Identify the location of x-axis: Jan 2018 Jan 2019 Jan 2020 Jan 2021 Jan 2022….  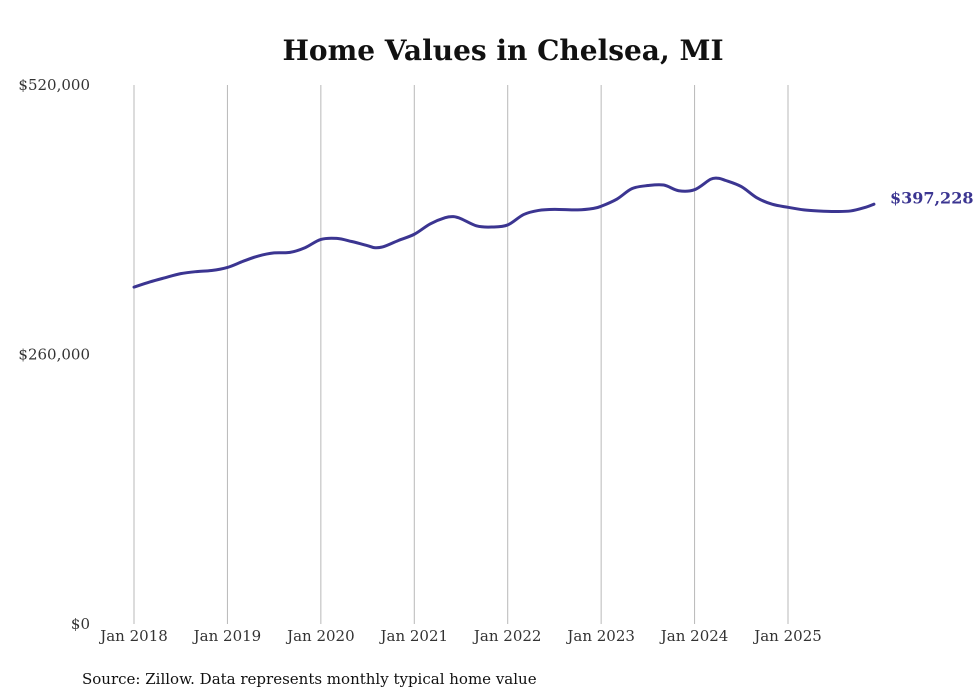
(460, 636).